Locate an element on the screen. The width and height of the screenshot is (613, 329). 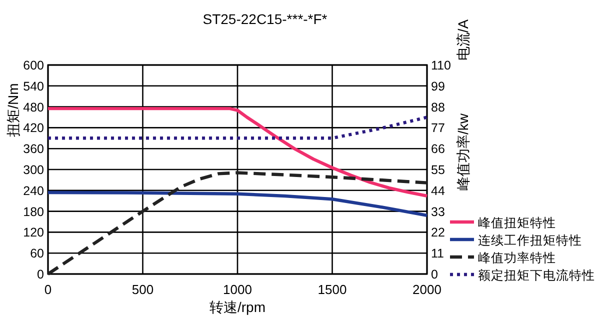
y-tick-label: 600 is located at coordinates (33, 65).